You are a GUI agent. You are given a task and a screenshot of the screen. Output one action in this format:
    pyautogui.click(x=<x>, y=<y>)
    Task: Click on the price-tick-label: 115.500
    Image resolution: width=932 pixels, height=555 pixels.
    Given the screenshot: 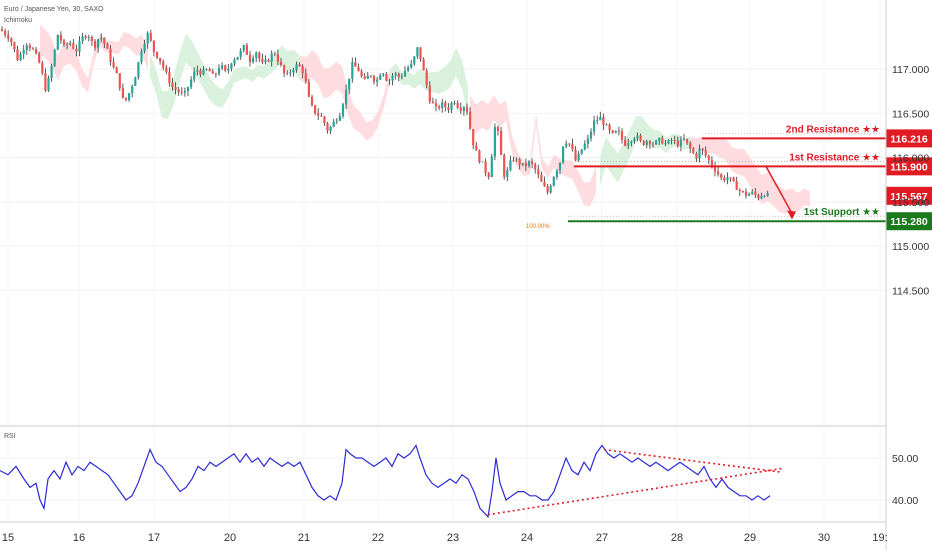 What is the action you would take?
    pyautogui.click(x=910, y=203)
    